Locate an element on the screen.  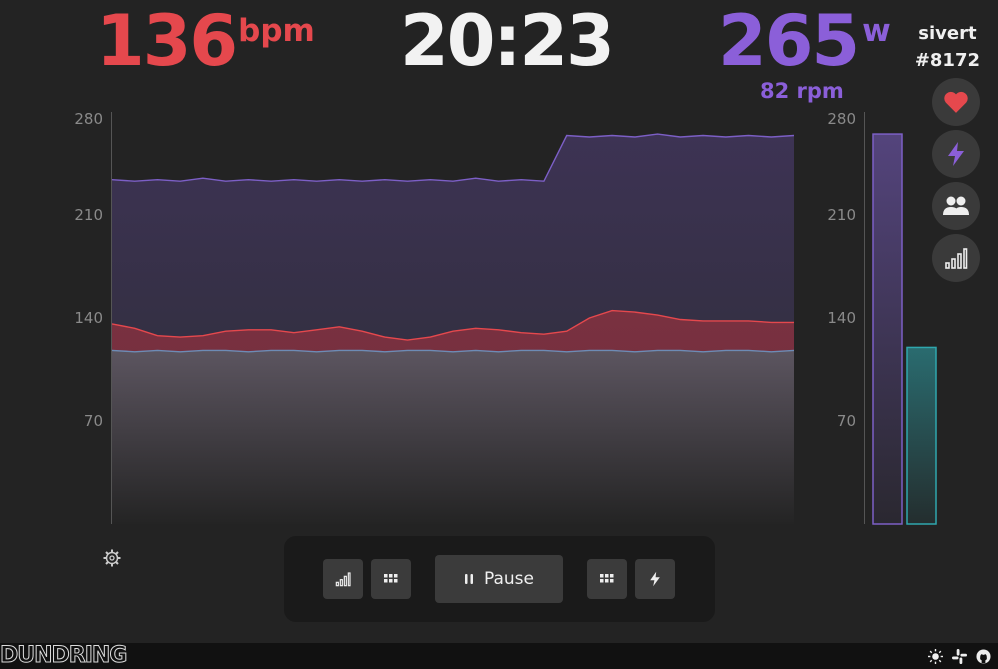
power-mode-button is located at coordinates (655, 579).